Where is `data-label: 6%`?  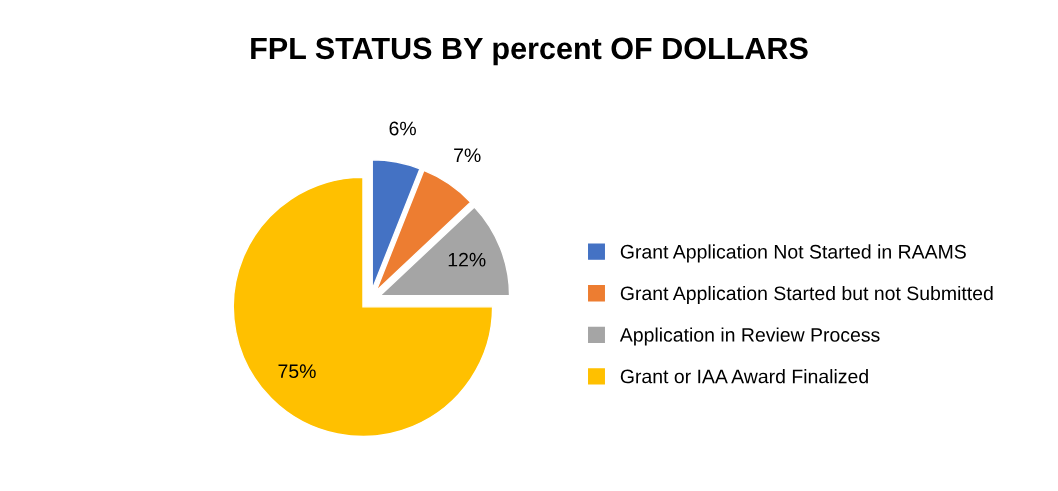 data-label: 6% is located at coordinates (402, 128).